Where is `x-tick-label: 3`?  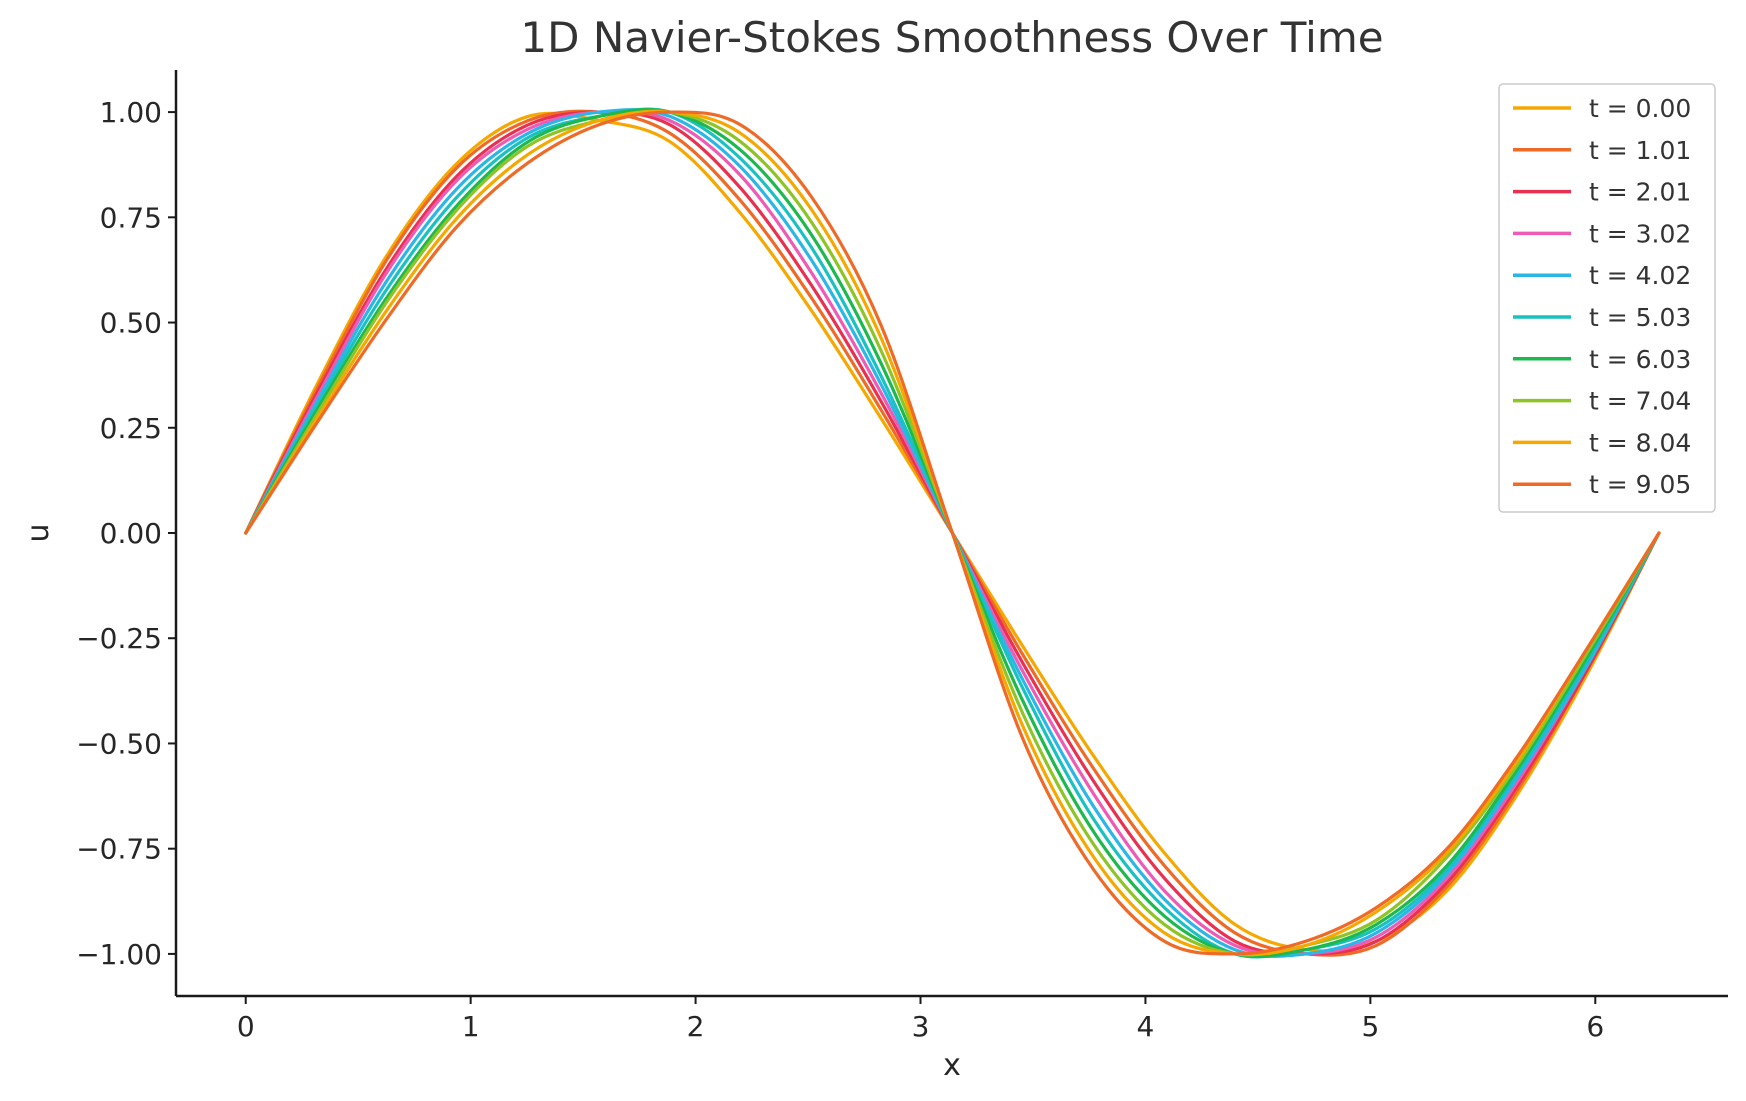 x-tick-label: 3 is located at coordinates (921, 1026).